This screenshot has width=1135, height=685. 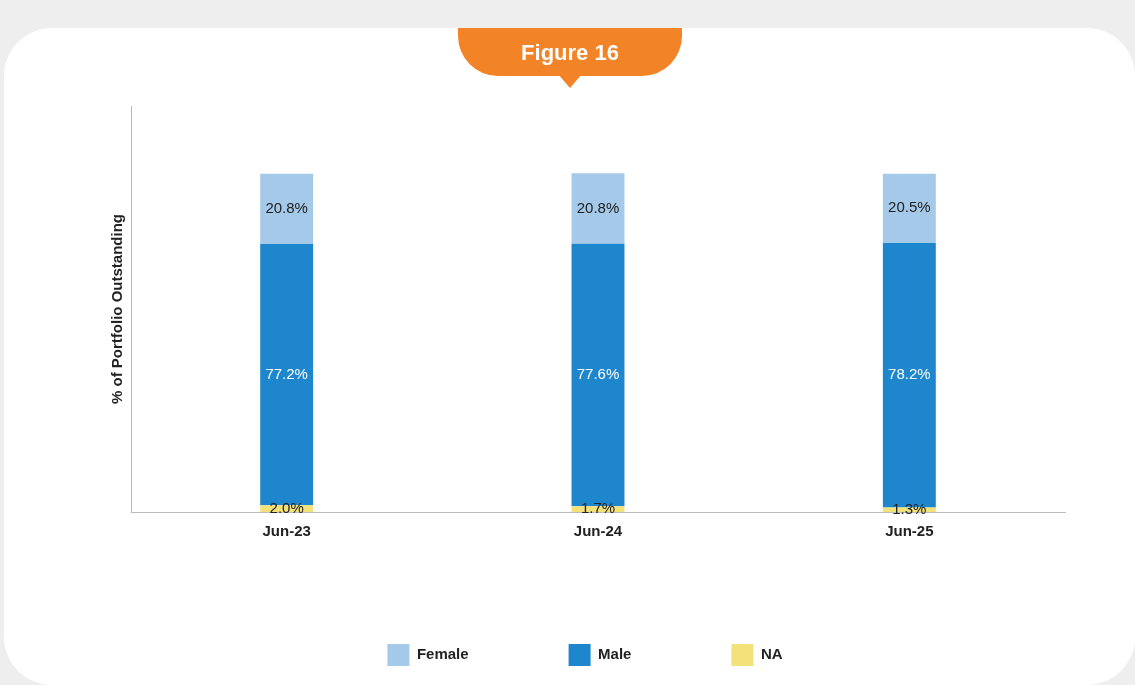 I want to click on x-tick-label: Jun-23, so click(x=286, y=531).